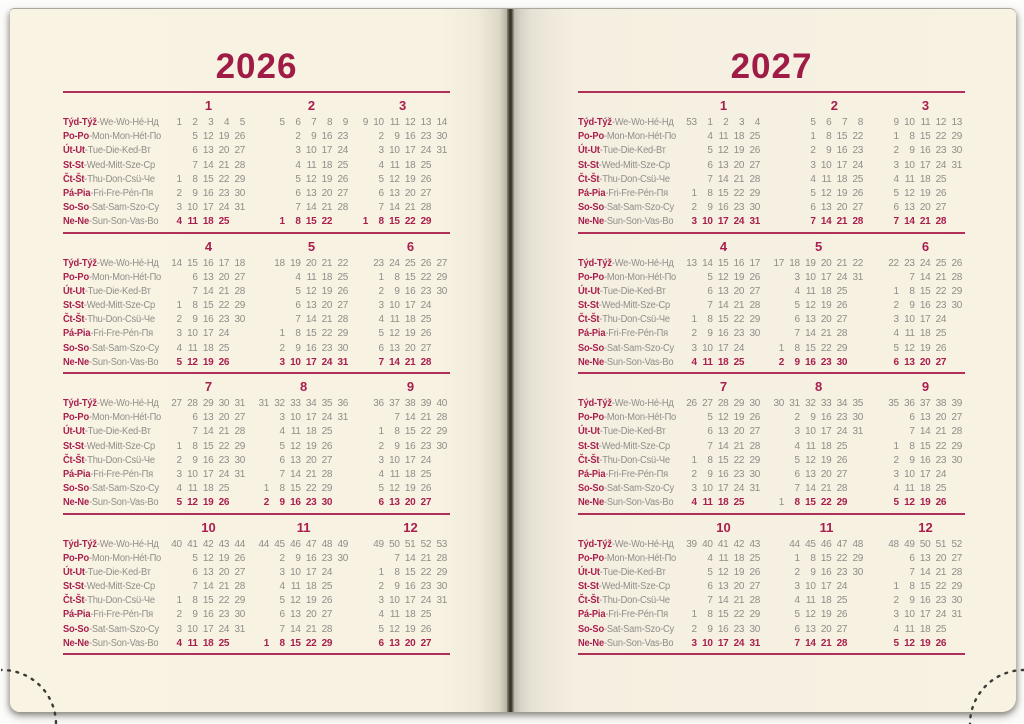  Describe the element at coordinates (119, 179) in the screenshot. I see `day-row-label-langs: -Thu-Don-Csü-Че` at that location.